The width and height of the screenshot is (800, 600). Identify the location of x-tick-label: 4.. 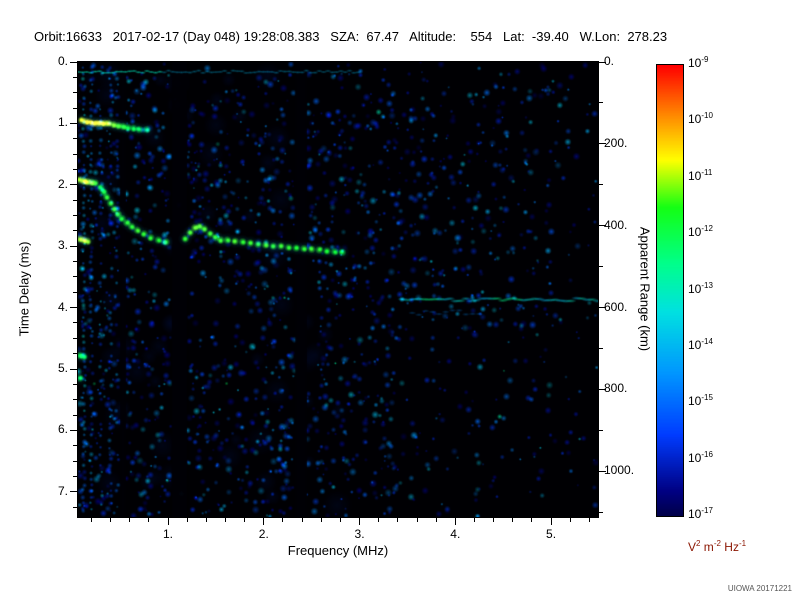
(455, 534).